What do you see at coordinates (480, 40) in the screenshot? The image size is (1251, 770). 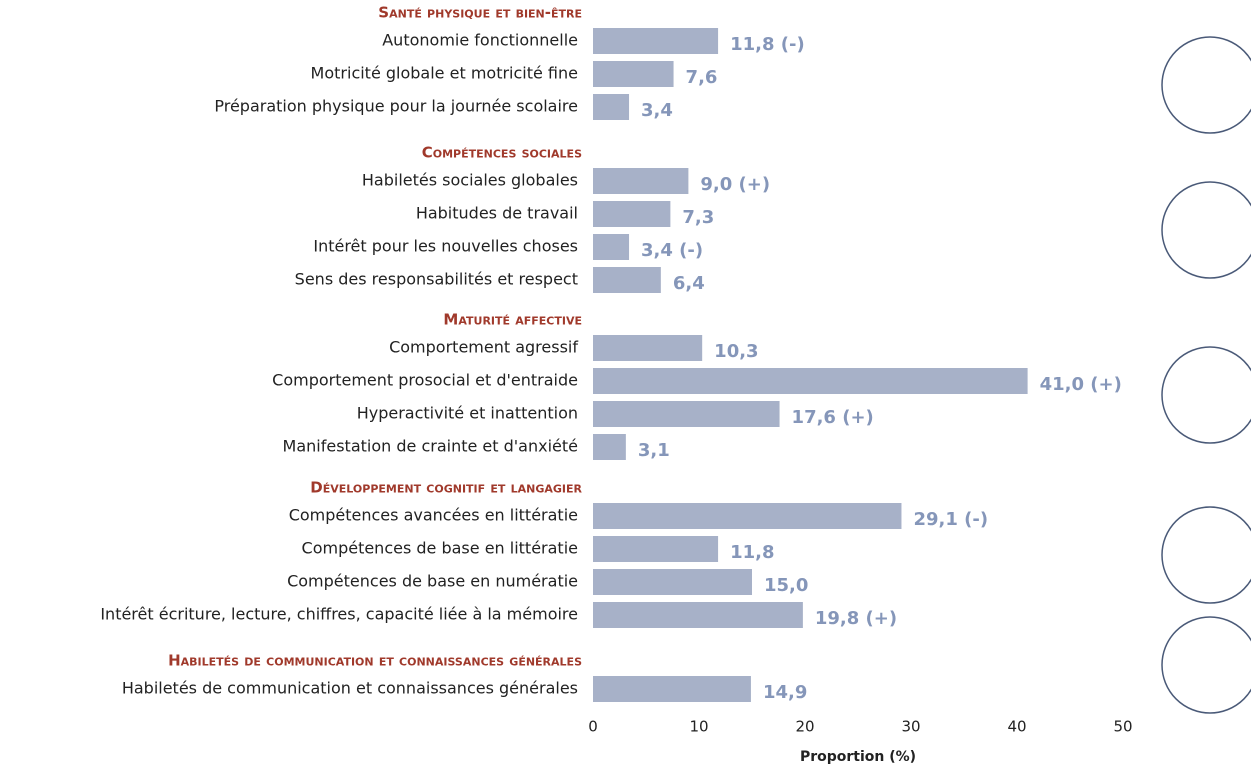 I see `y-tick-label: Autonomie fonctionnelle` at bounding box center [480, 40].